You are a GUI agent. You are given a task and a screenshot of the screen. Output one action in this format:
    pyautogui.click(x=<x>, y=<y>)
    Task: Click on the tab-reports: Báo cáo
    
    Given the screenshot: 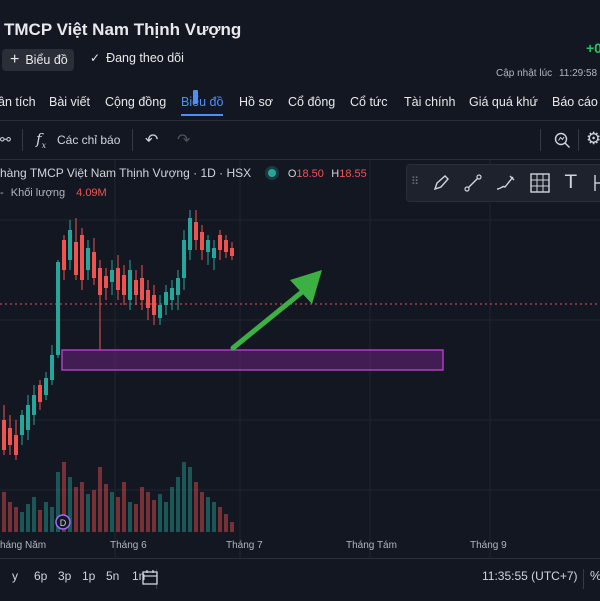 What is the action you would take?
    pyautogui.click(x=575, y=102)
    